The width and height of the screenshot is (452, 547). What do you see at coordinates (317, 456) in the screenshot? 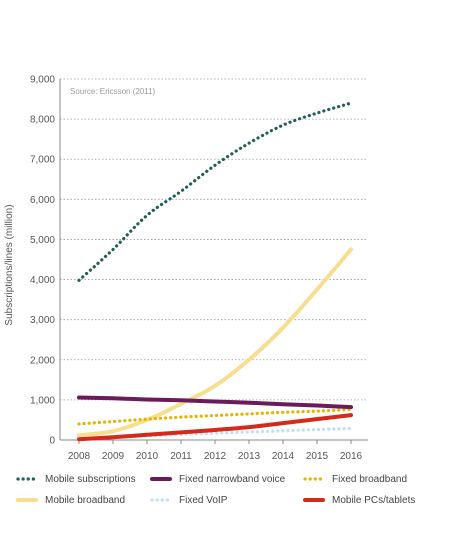
I see `x-tick-label: 2015` at bounding box center [317, 456].